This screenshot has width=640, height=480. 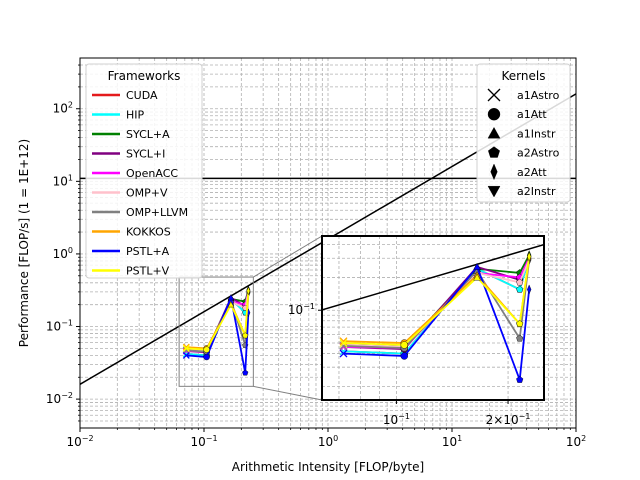 I want to click on legend-item-label: a1Astro, so click(x=538, y=95).